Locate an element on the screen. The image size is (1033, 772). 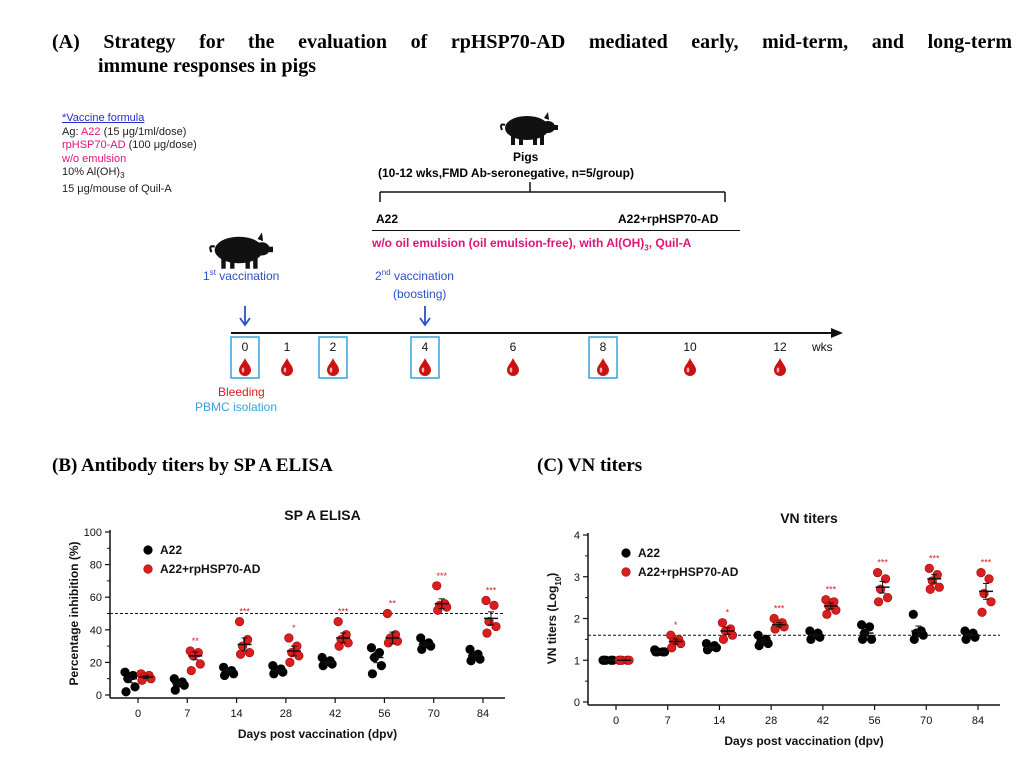
formula-adjuvant: rpHSP70-AD (100 μg/dose) is located at coordinates (129, 145).